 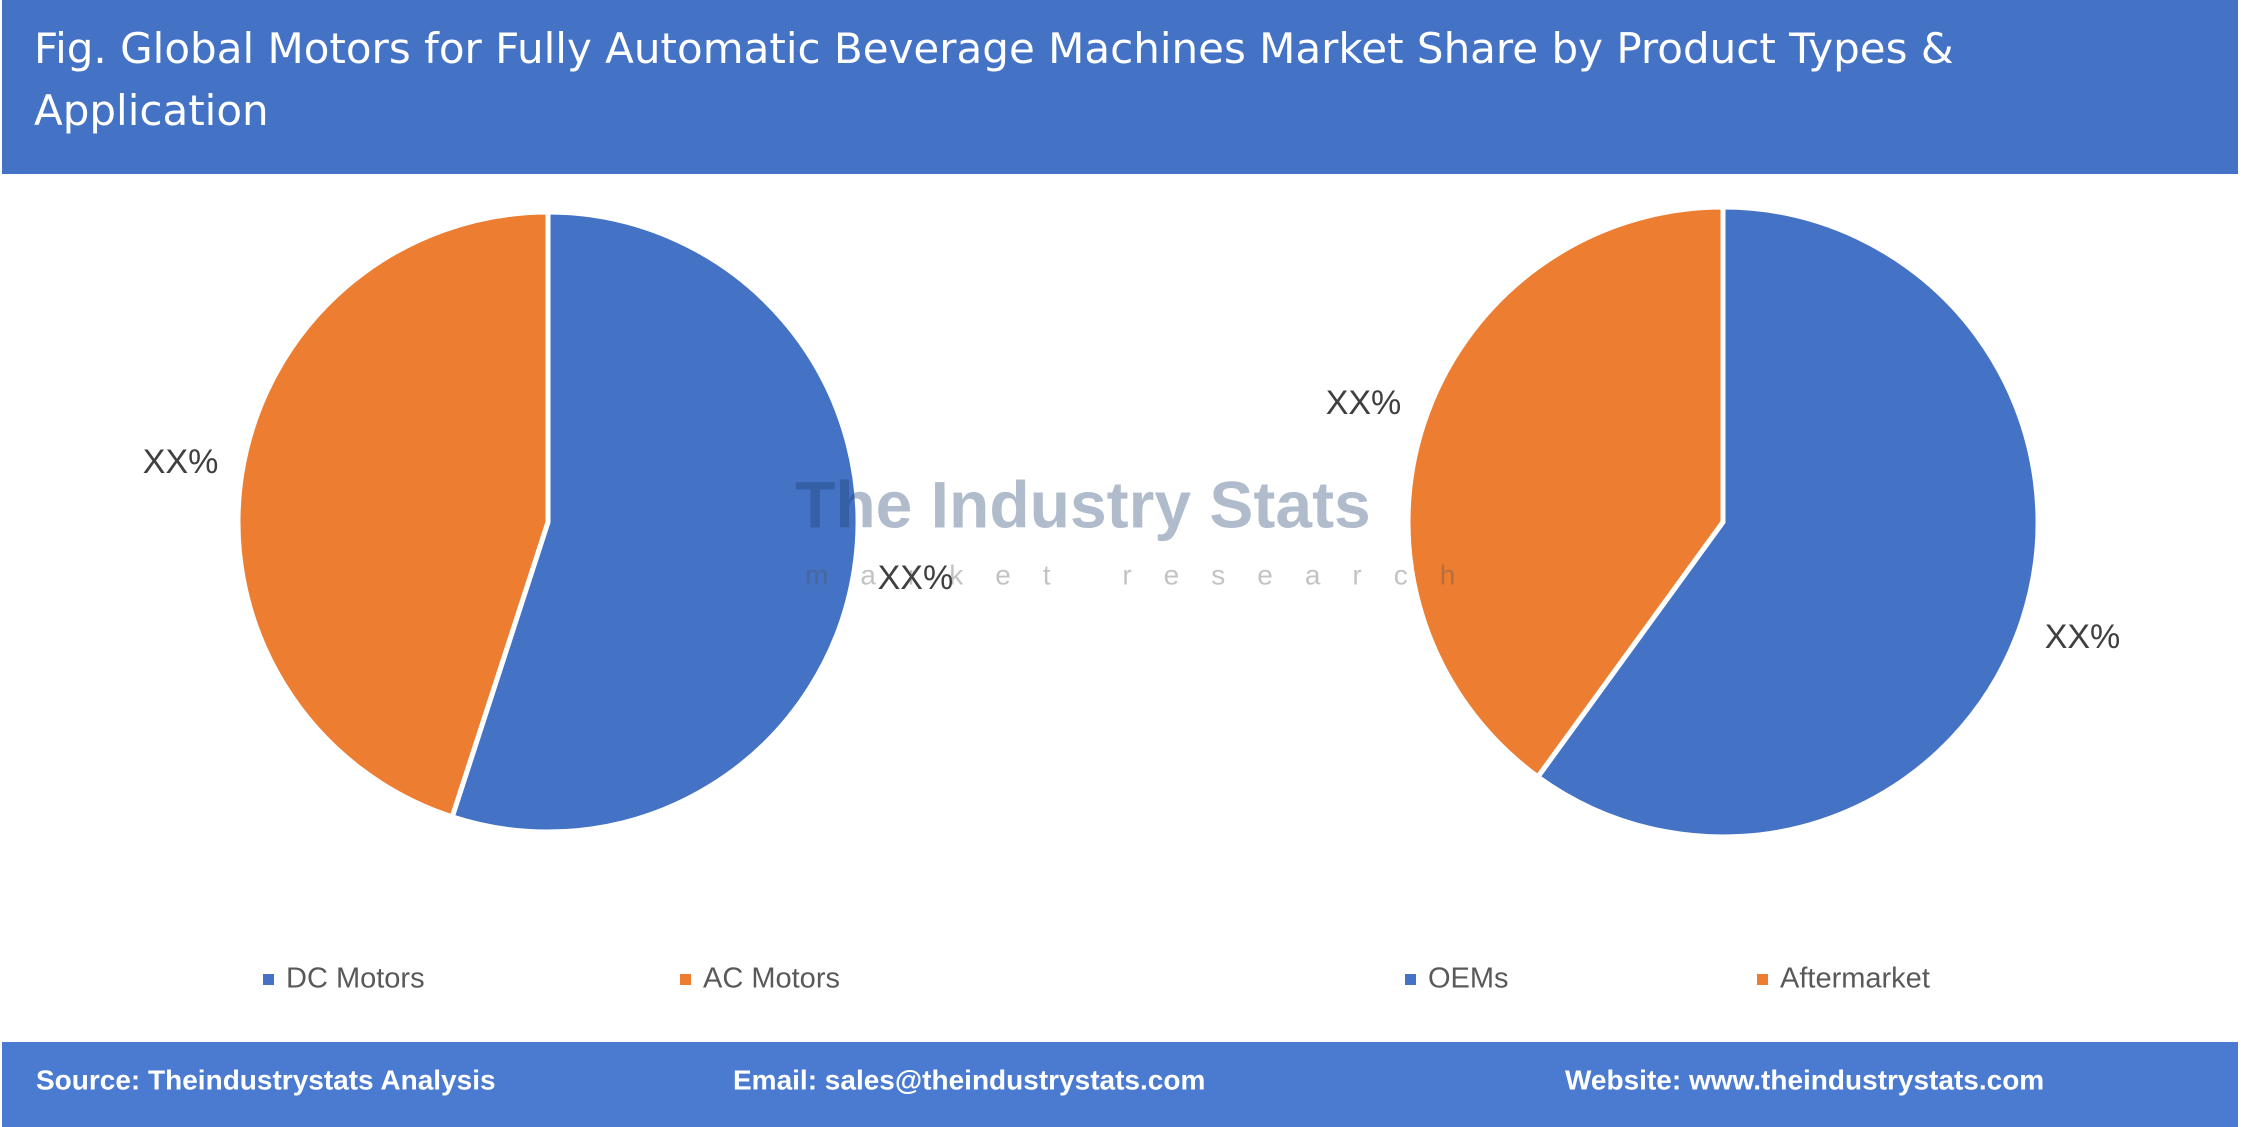 I want to click on watermark-name: The Industry Stats, so click(x=1083, y=504).